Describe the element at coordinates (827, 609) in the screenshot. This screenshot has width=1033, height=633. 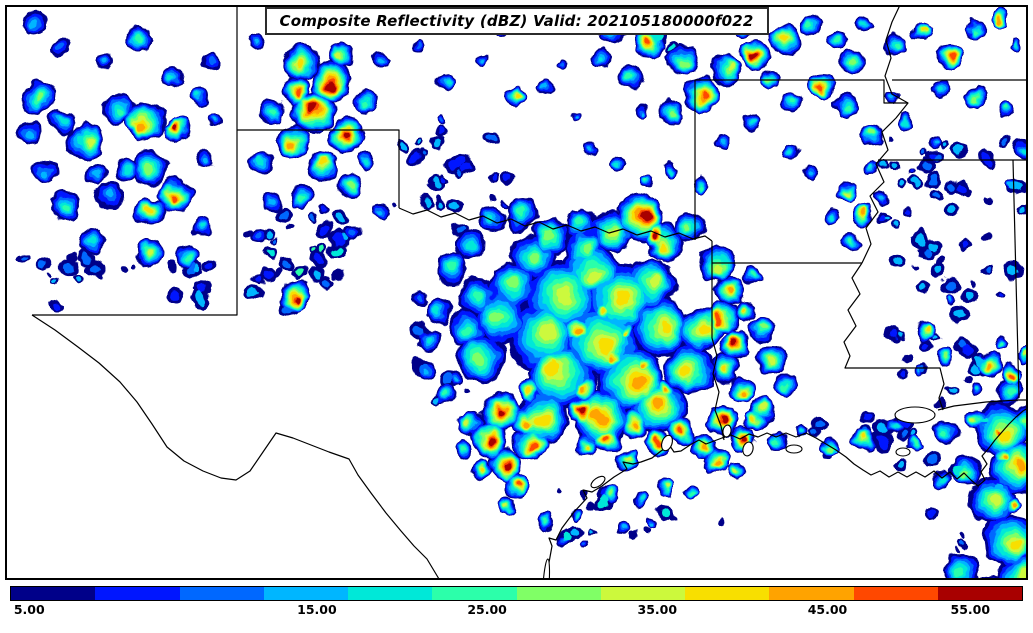
I see `colorbar-tick-label: 45.00` at that location.